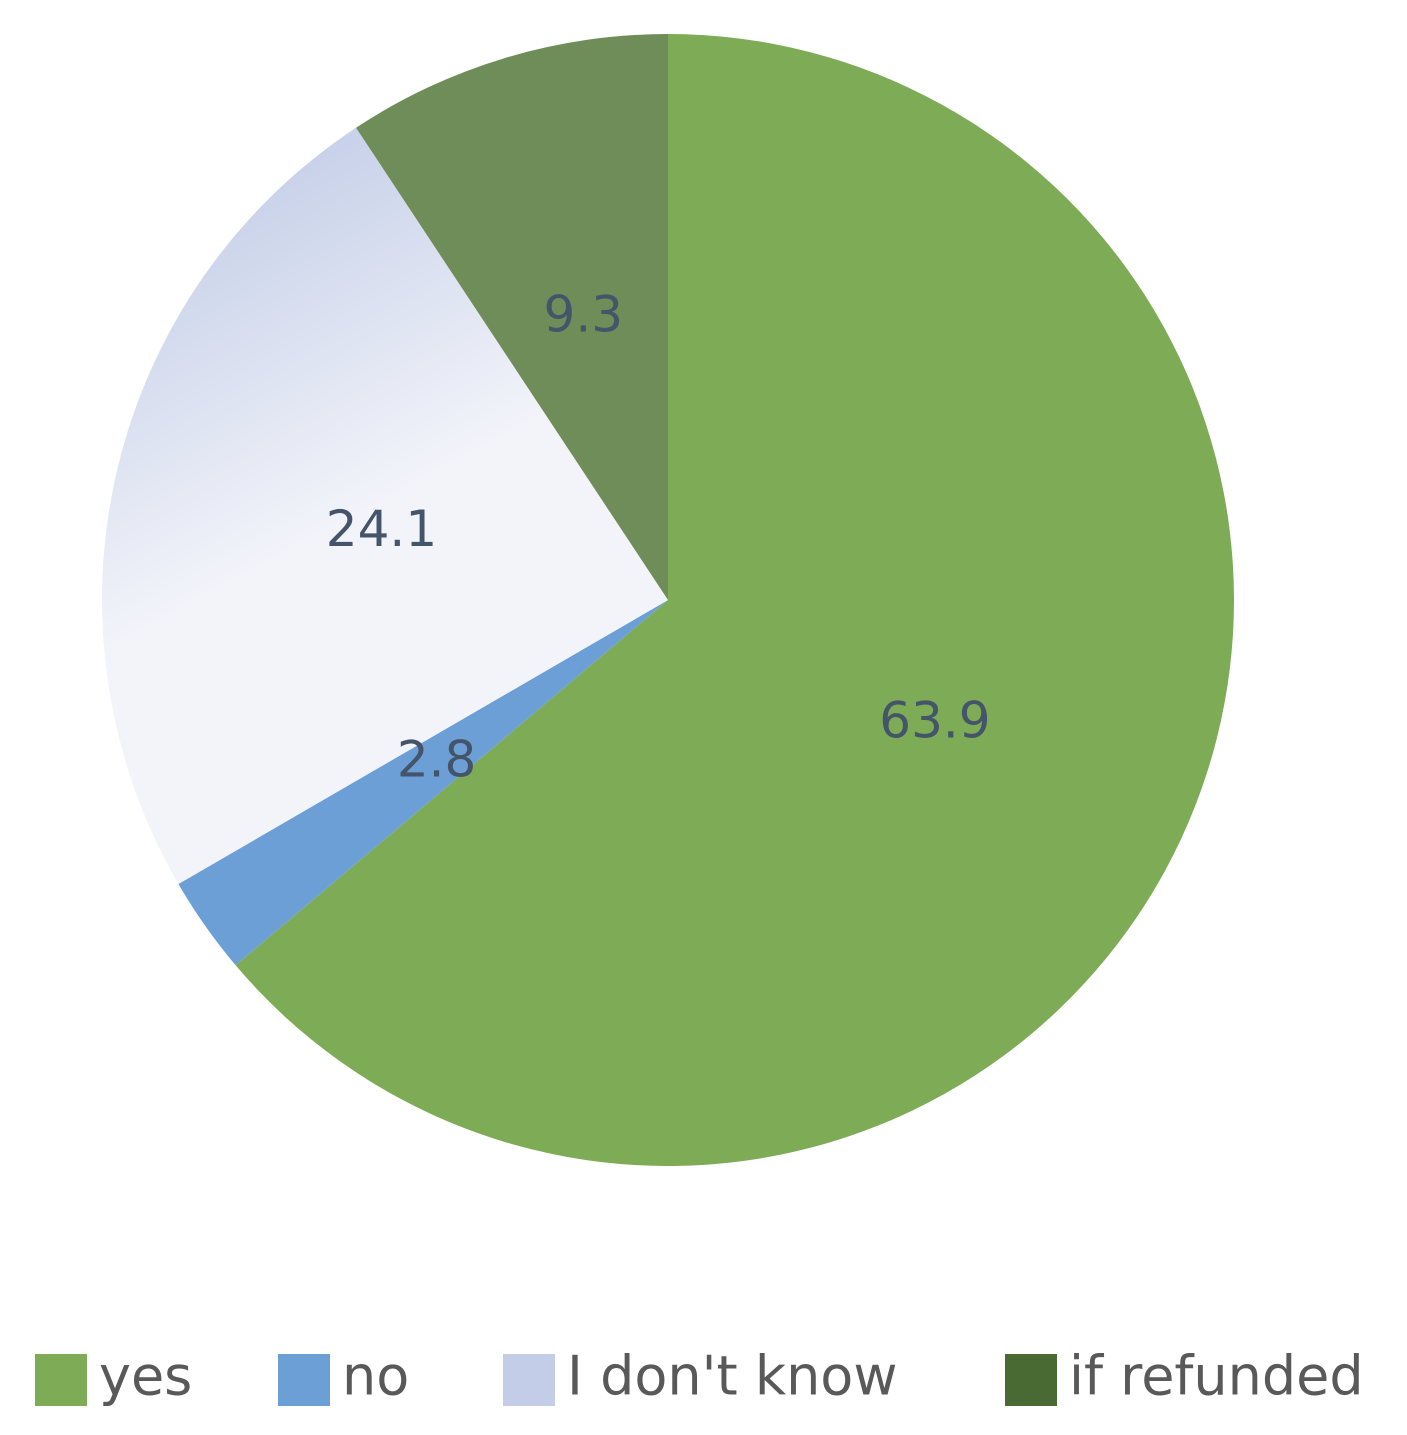 This screenshot has height=1435, width=1407. I want to click on legend: yes no I don't know if refunded, so click(699, 1376).